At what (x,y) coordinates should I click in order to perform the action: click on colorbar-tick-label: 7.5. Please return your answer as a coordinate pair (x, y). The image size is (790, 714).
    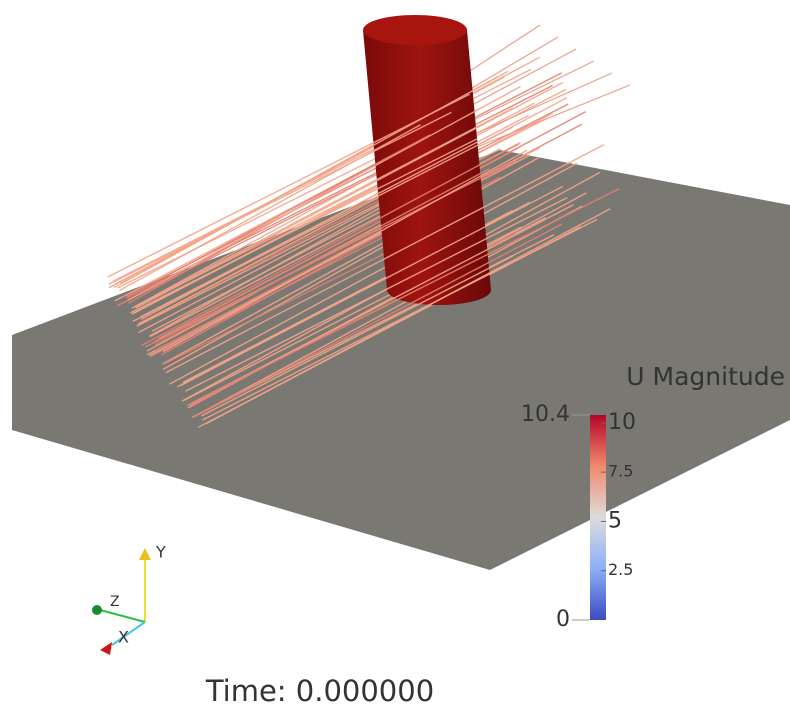
    Looking at the image, I should click on (620, 471).